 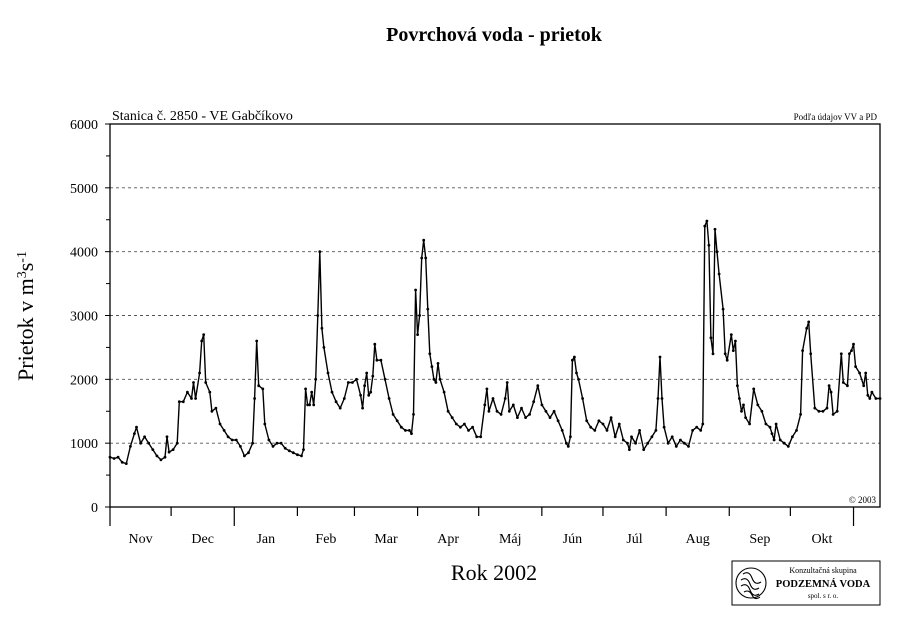 What do you see at coordinates (94, 508) in the screenshot?
I see `y-tick-label: 0` at bounding box center [94, 508].